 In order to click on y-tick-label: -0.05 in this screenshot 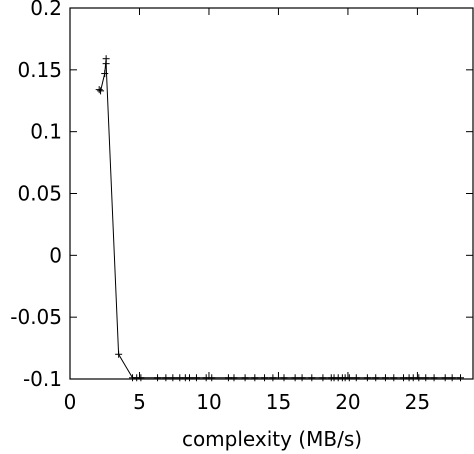, I will do `click(36, 317)`.